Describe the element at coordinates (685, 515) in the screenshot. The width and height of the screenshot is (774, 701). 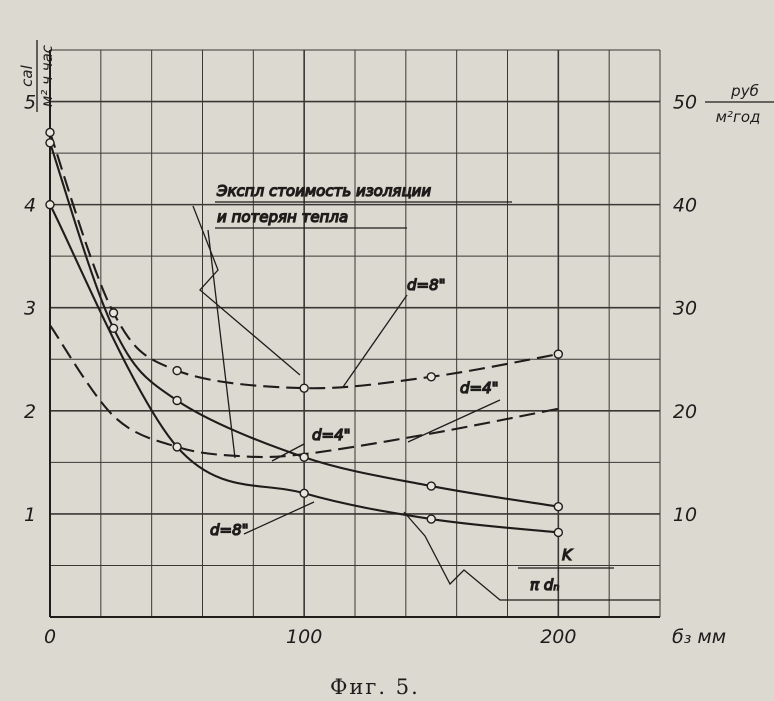
I see `y-right-tick-label: 10` at that location.